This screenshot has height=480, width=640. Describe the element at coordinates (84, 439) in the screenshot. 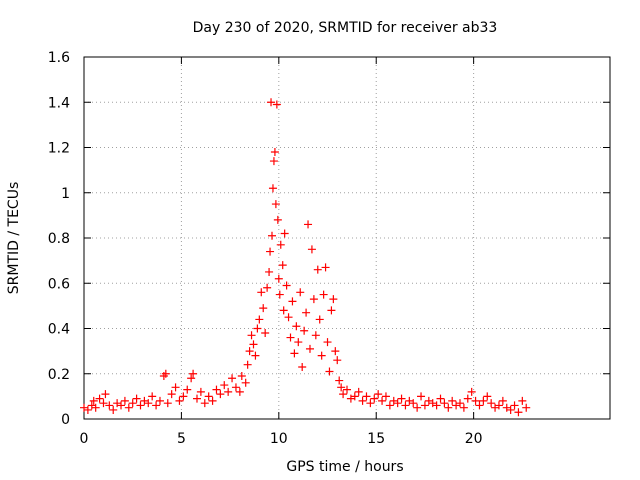

I see `x-tick-label: 0` at that location.